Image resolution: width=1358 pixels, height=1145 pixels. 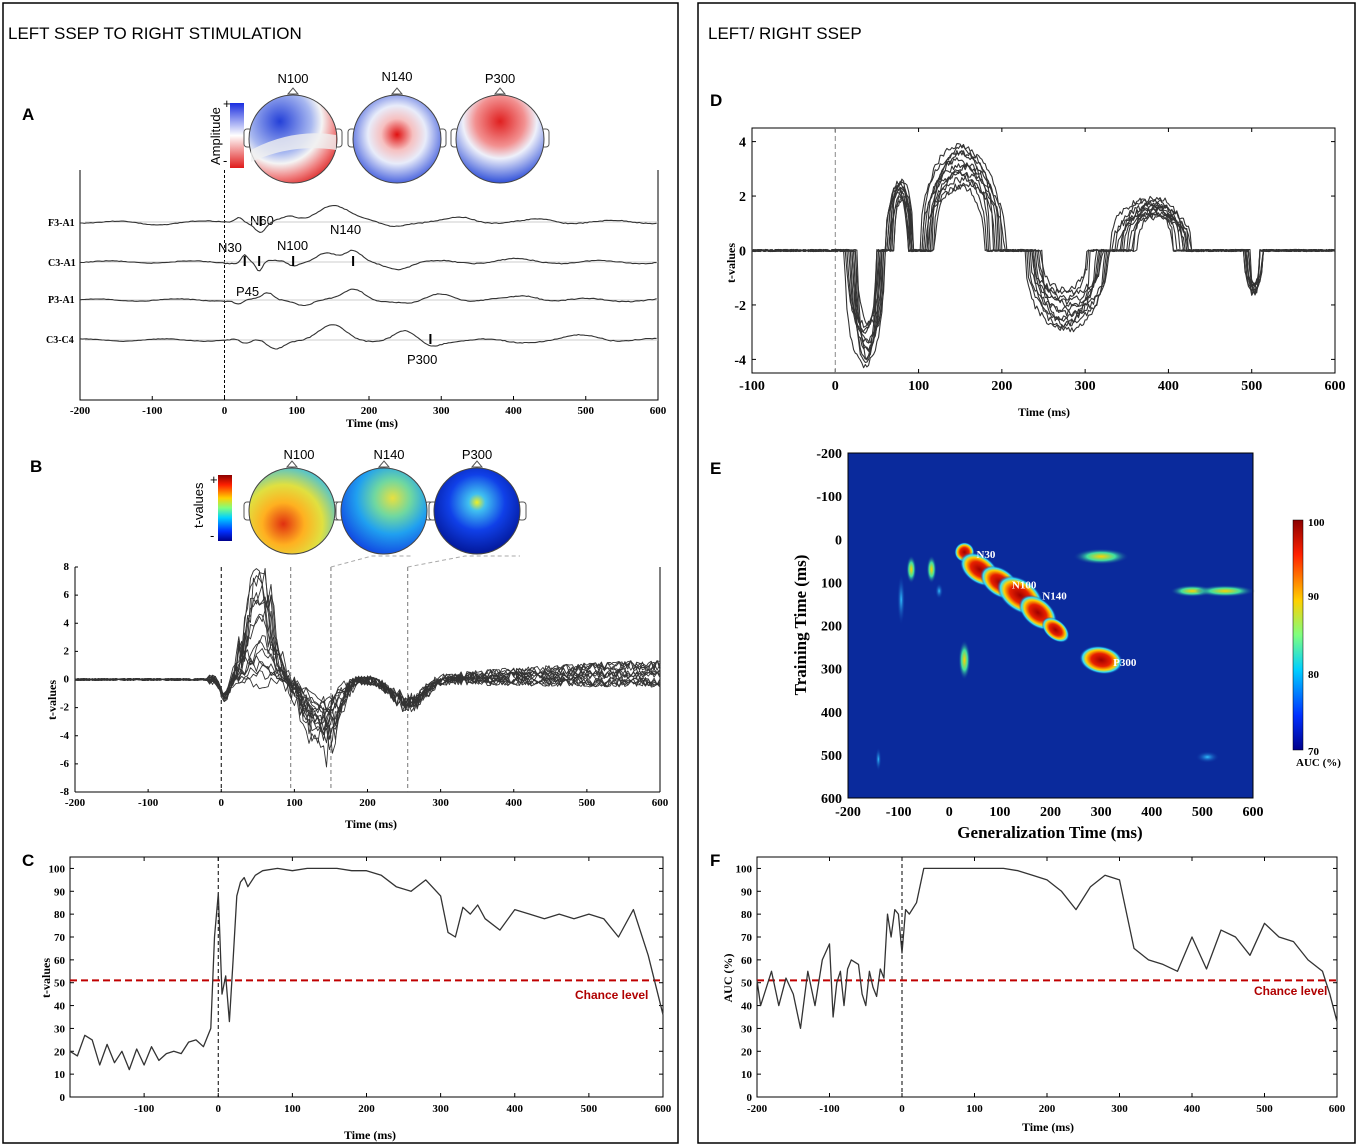 I want to click on colorbar-minus-a: -, so click(x=225, y=160).